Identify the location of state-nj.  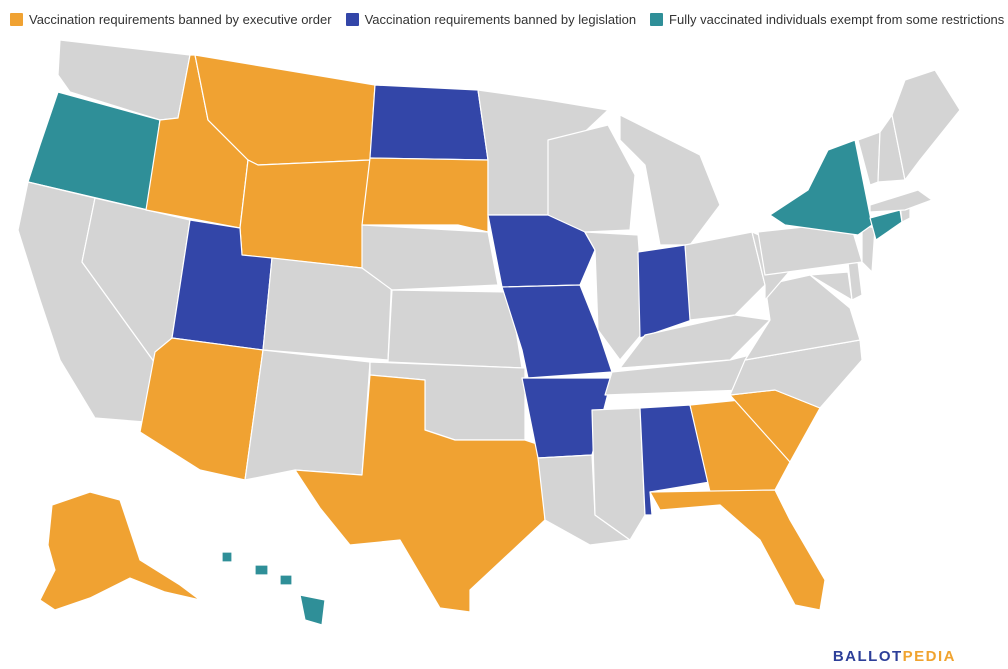
(868, 248).